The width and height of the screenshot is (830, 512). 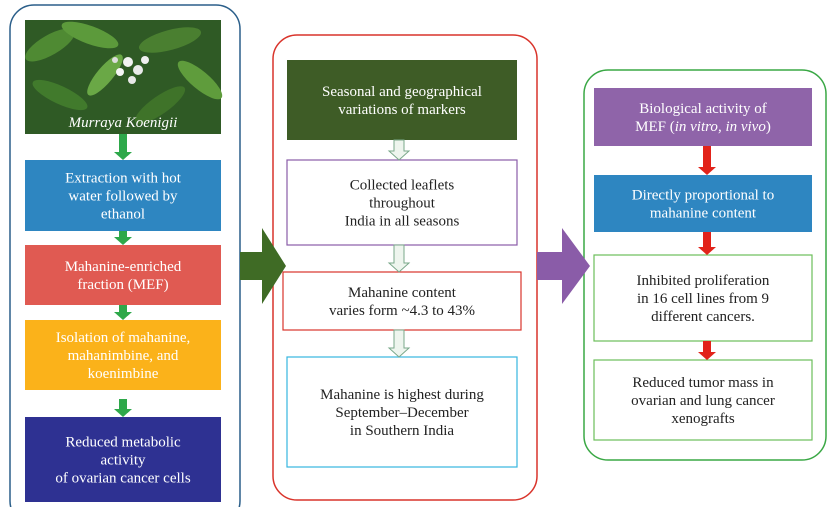 I want to click on text-segment: water followed by, so click(x=123, y=197).